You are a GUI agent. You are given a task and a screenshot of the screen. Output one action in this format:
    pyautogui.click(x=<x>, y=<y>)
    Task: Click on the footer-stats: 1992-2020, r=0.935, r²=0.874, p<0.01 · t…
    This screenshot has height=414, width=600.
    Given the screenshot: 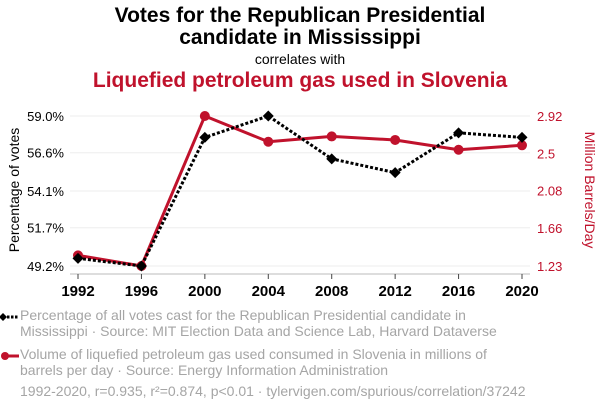 What is the action you would take?
    pyautogui.click(x=273, y=391)
    